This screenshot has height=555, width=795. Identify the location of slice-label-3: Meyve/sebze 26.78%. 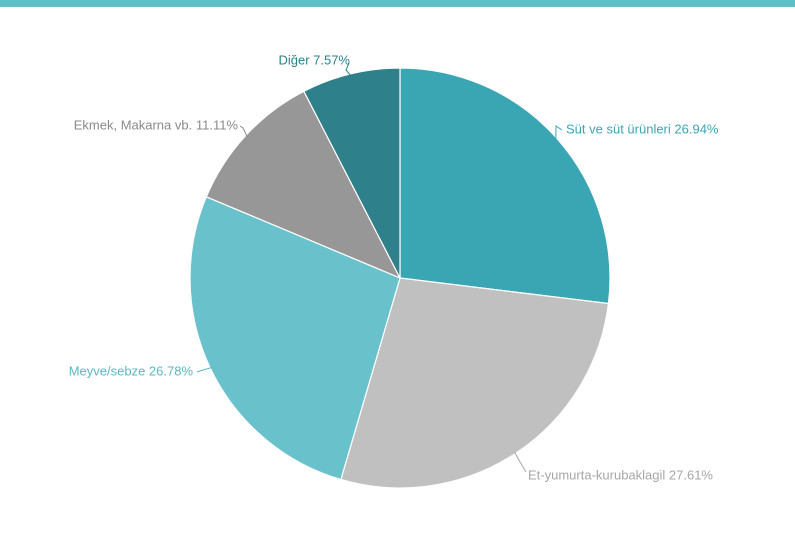
(131, 370).